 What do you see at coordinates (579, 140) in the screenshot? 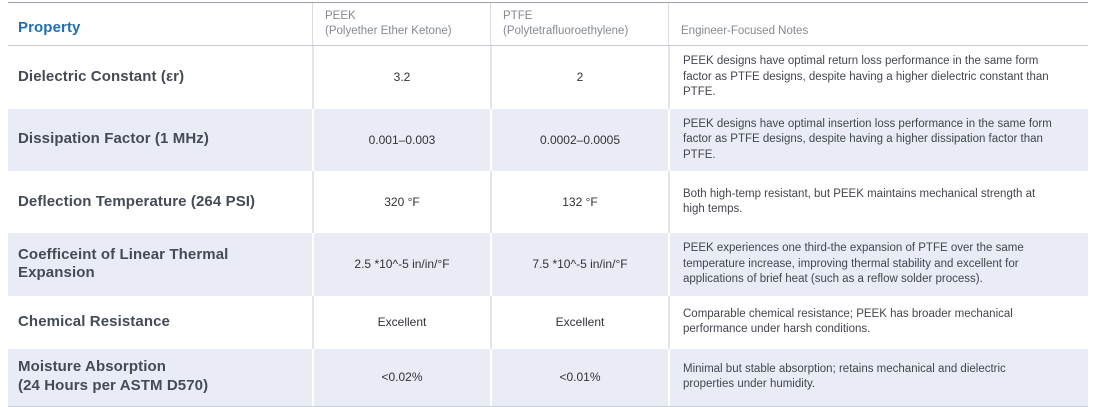
I see `ptfe-value: 0.0002–0.0005` at bounding box center [579, 140].